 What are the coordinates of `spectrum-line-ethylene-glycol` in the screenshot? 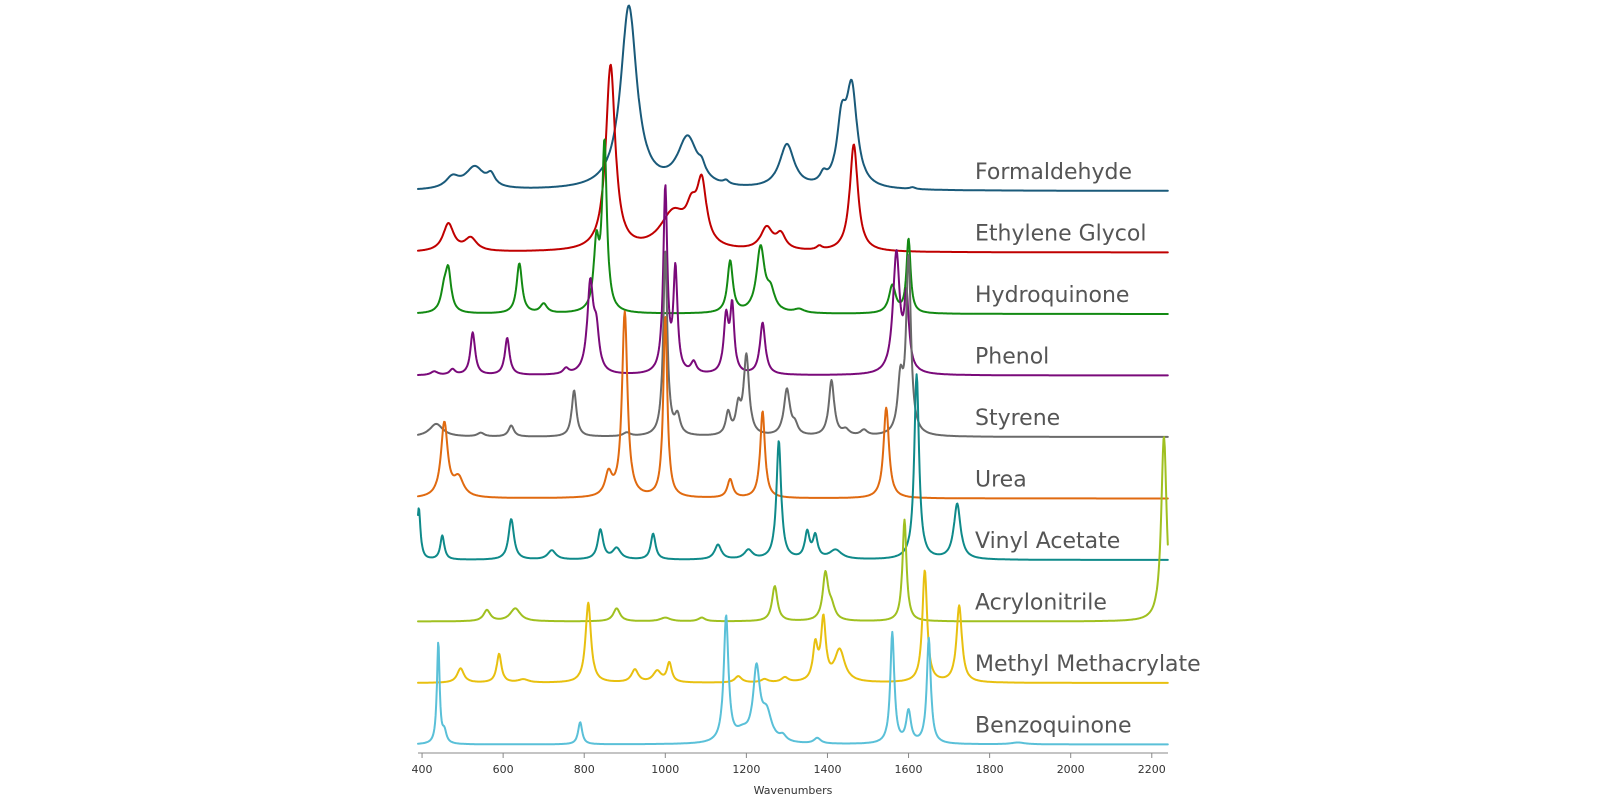 It's located at (793, 158).